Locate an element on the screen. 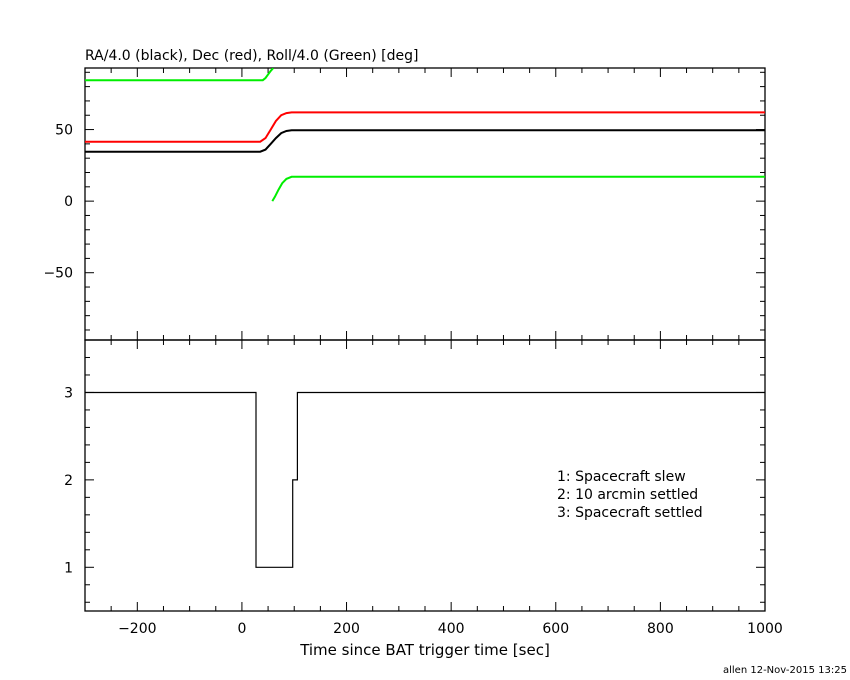  top-y-tick-label: −50 is located at coordinates (58, 274).